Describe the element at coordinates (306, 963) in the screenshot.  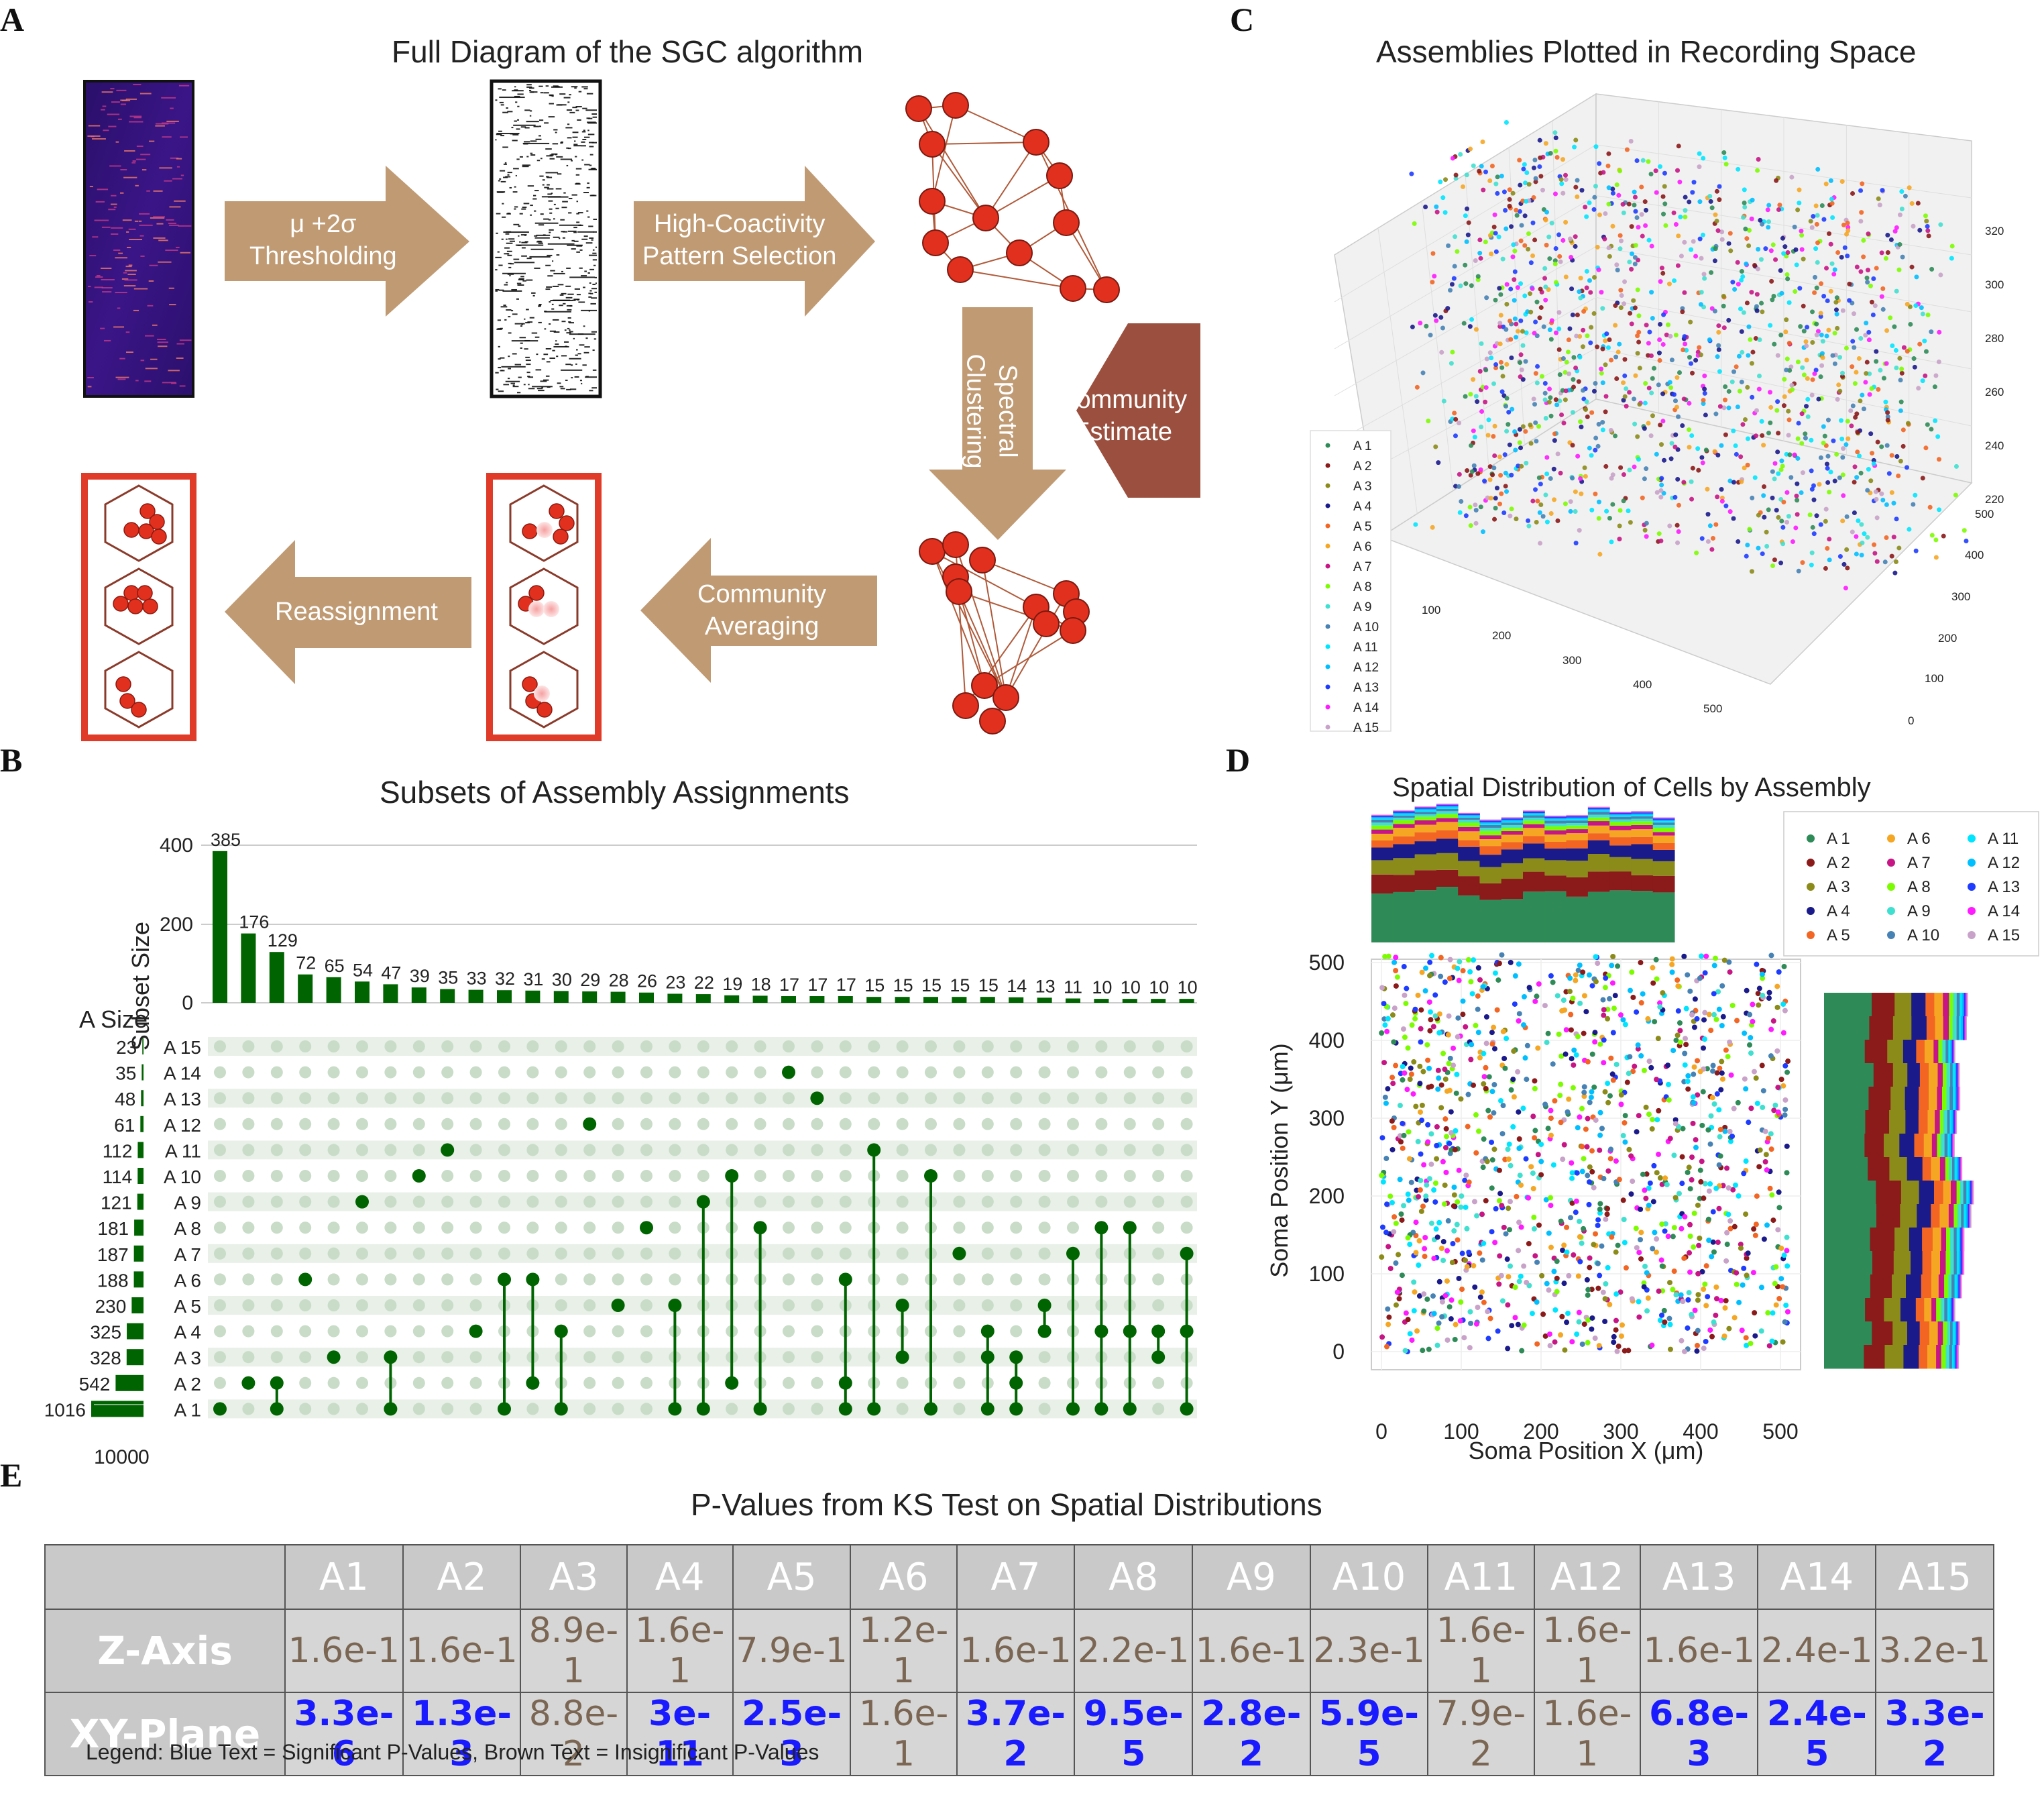
I see `subset-bar-label: 72` at that location.